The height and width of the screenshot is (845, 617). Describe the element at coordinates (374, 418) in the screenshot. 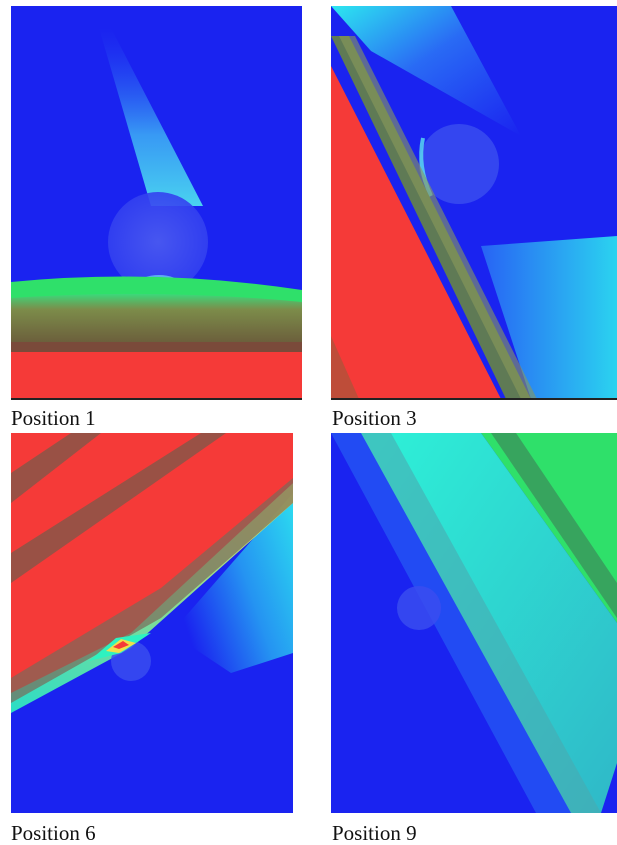

I see `caption-position-3: Position 3` at that location.